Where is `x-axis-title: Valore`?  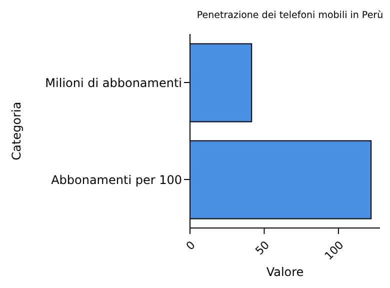
x-axis-title: Valore is located at coordinates (285, 272).